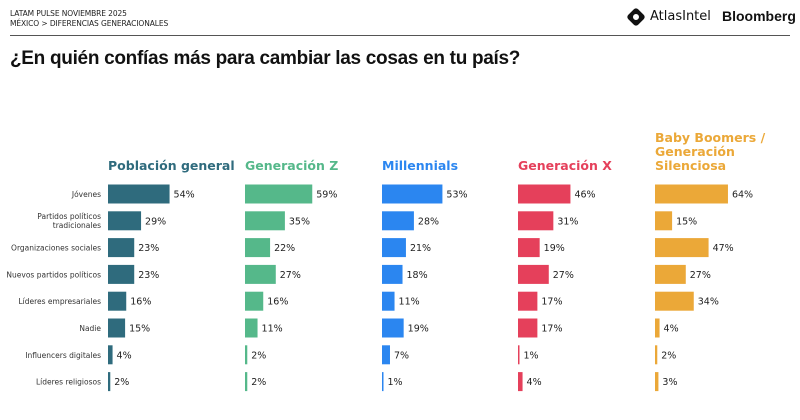 The width and height of the screenshot is (800, 420). What do you see at coordinates (723, 248) in the screenshot?
I see `data-label: 47%` at bounding box center [723, 248].